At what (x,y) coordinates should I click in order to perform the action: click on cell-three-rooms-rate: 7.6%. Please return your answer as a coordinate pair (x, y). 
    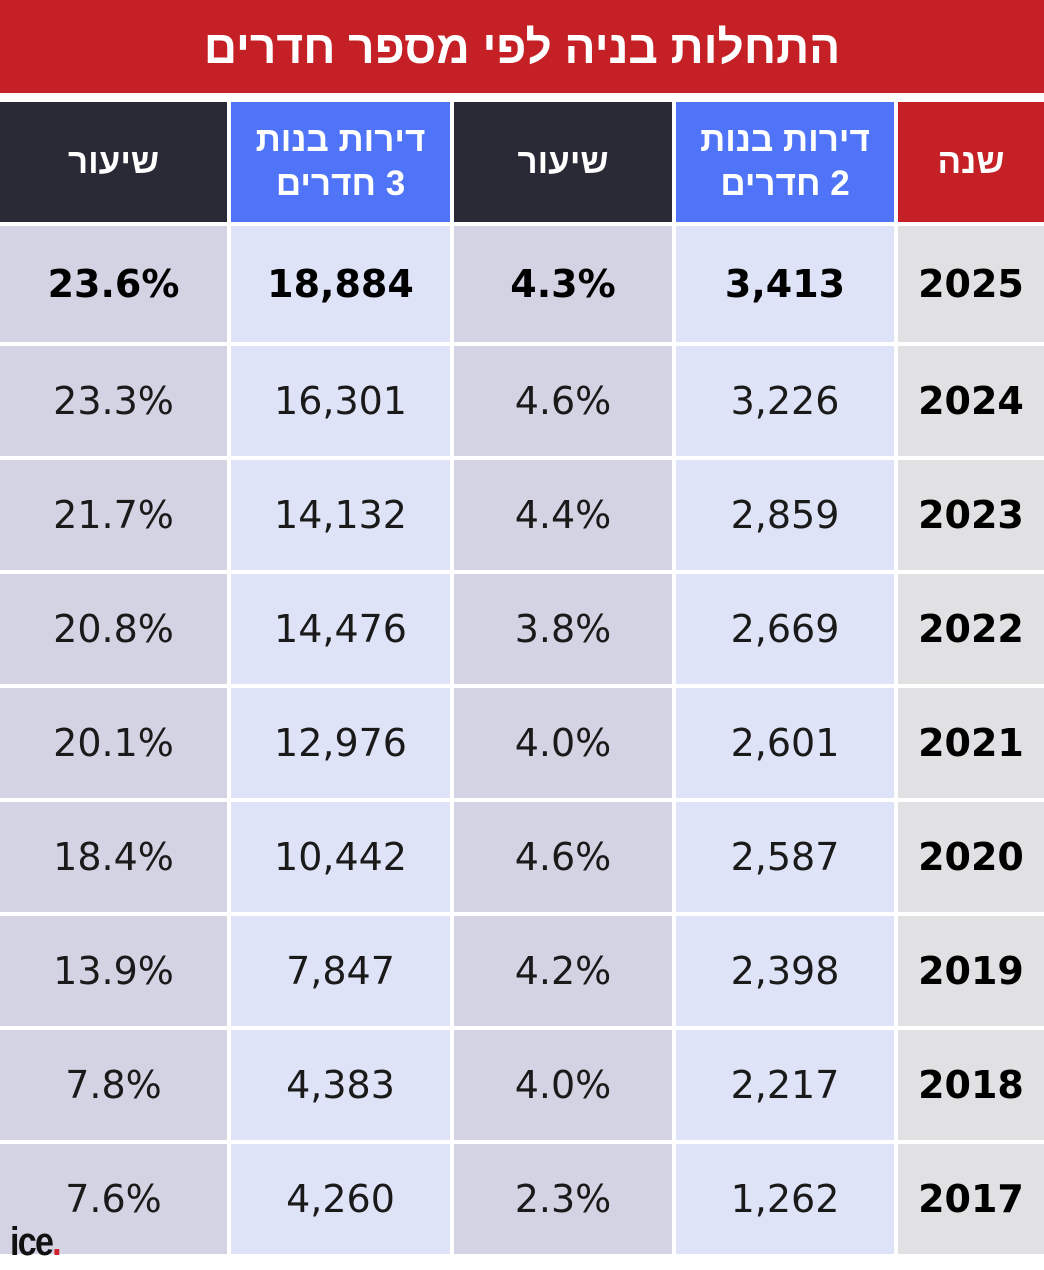
    Looking at the image, I should click on (113, 1199).